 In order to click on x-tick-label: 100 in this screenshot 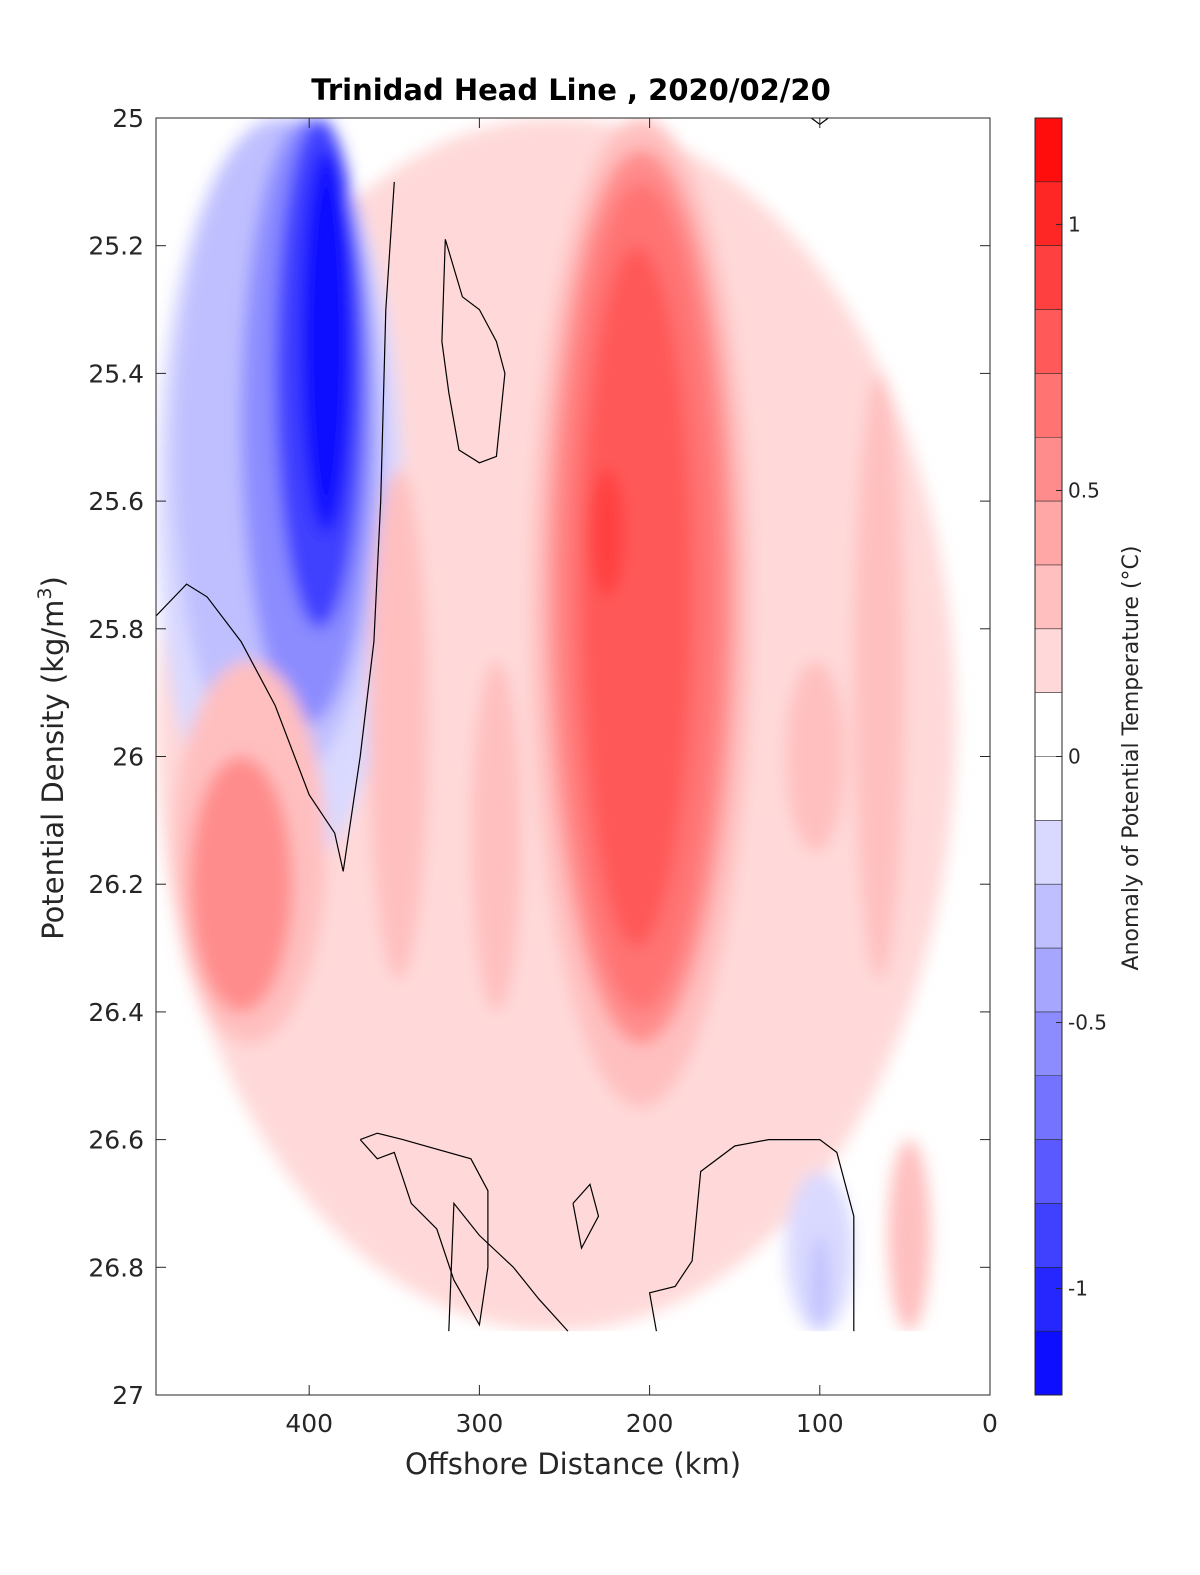, I will do `click(820, 1423)`.